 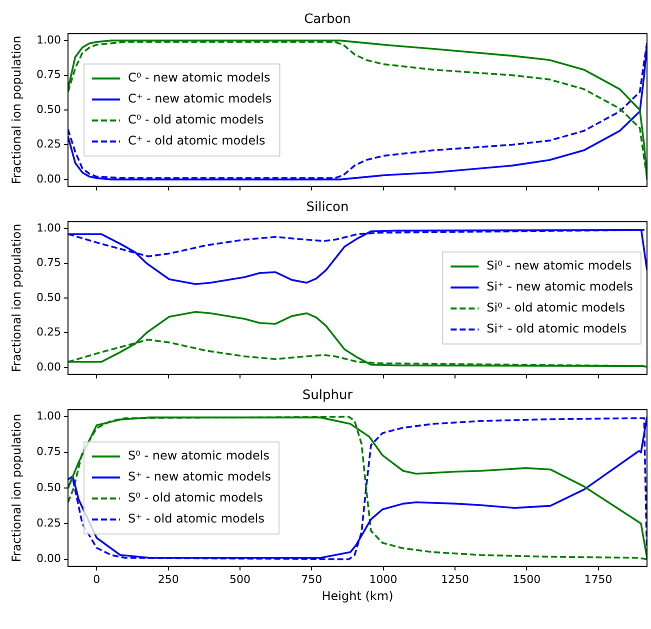 What do you see at coordinates (454, 579) in the screenshot?
I see `x-tick-label: 1250` at bounding box center [454, 579].